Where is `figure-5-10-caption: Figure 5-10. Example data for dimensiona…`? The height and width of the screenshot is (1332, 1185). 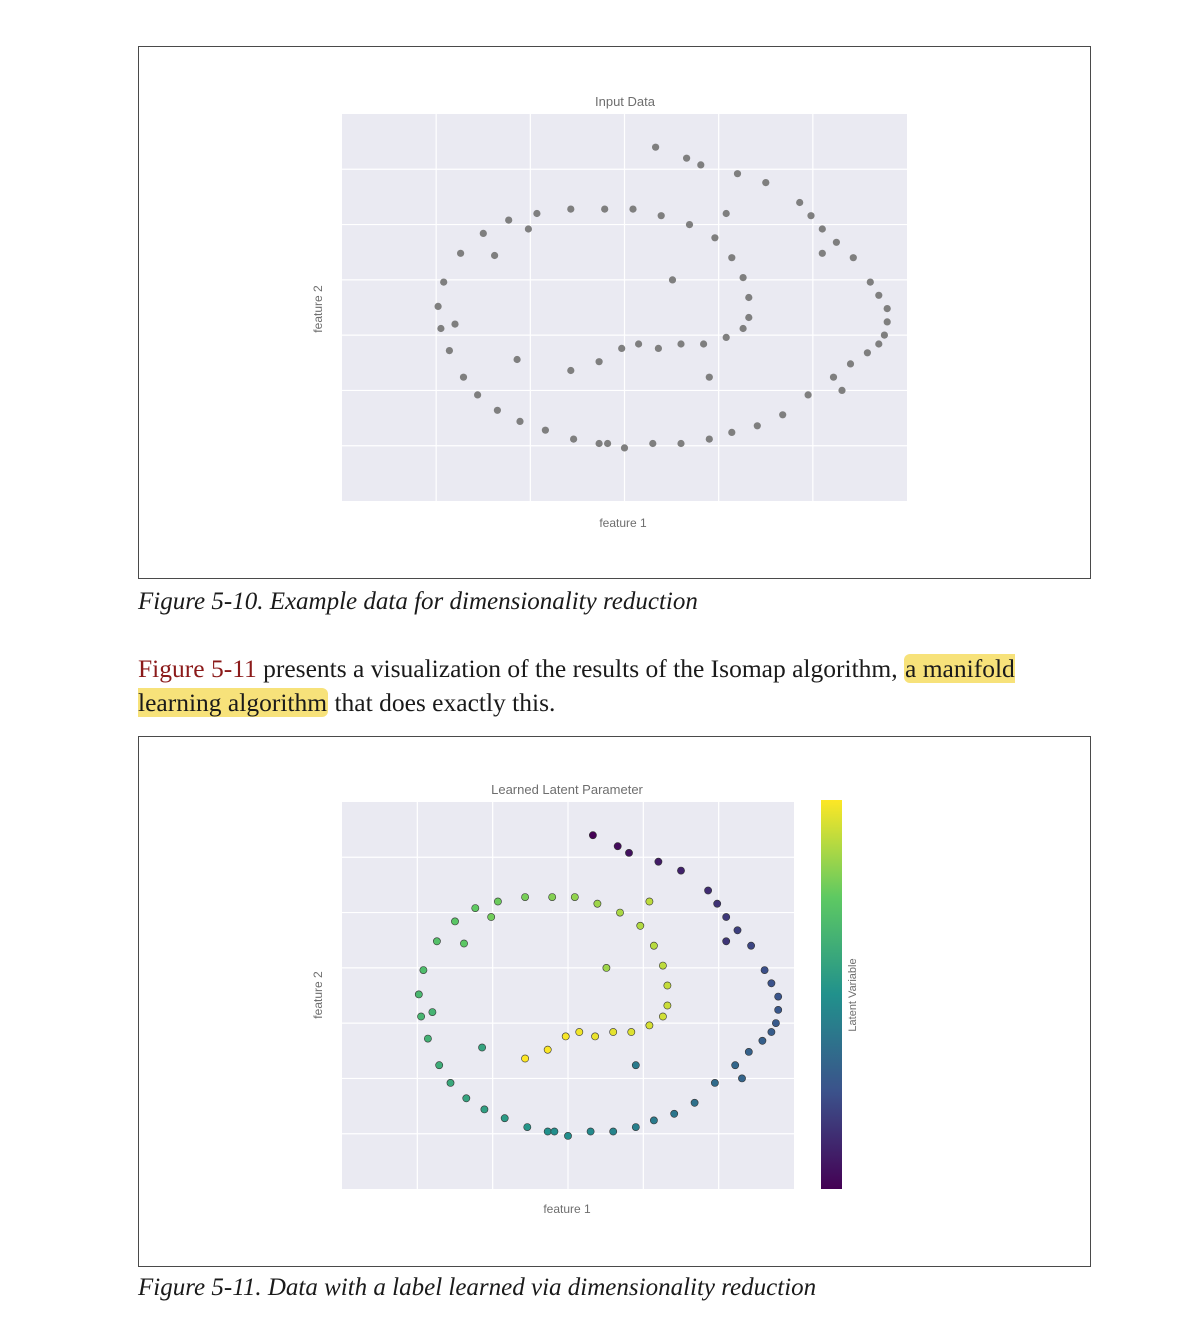
figure-5-10-caption: Figure 5-10. Example data for dimensiona… is located at coordinates (418, 601).